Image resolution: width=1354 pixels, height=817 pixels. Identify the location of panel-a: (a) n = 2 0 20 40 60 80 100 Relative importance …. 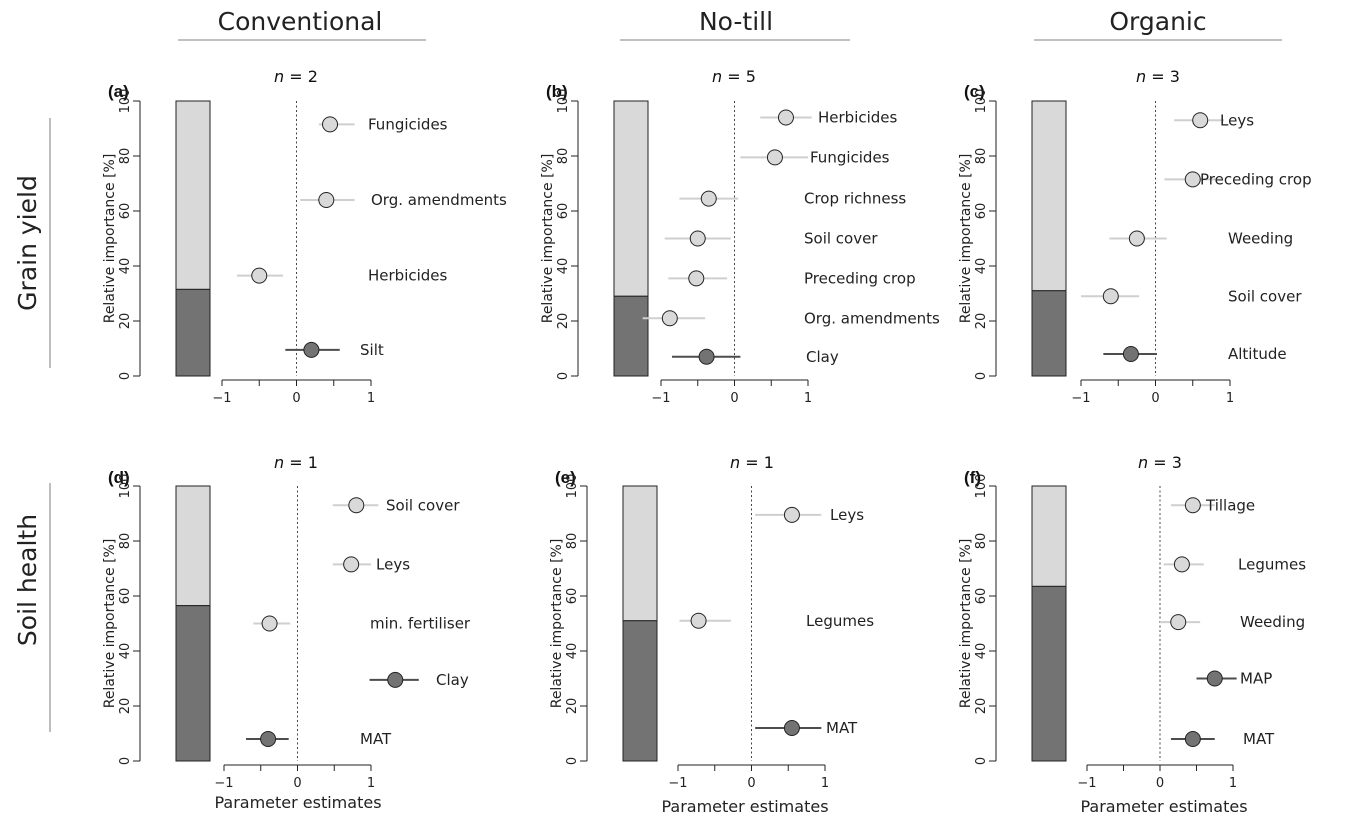
(304, 236).